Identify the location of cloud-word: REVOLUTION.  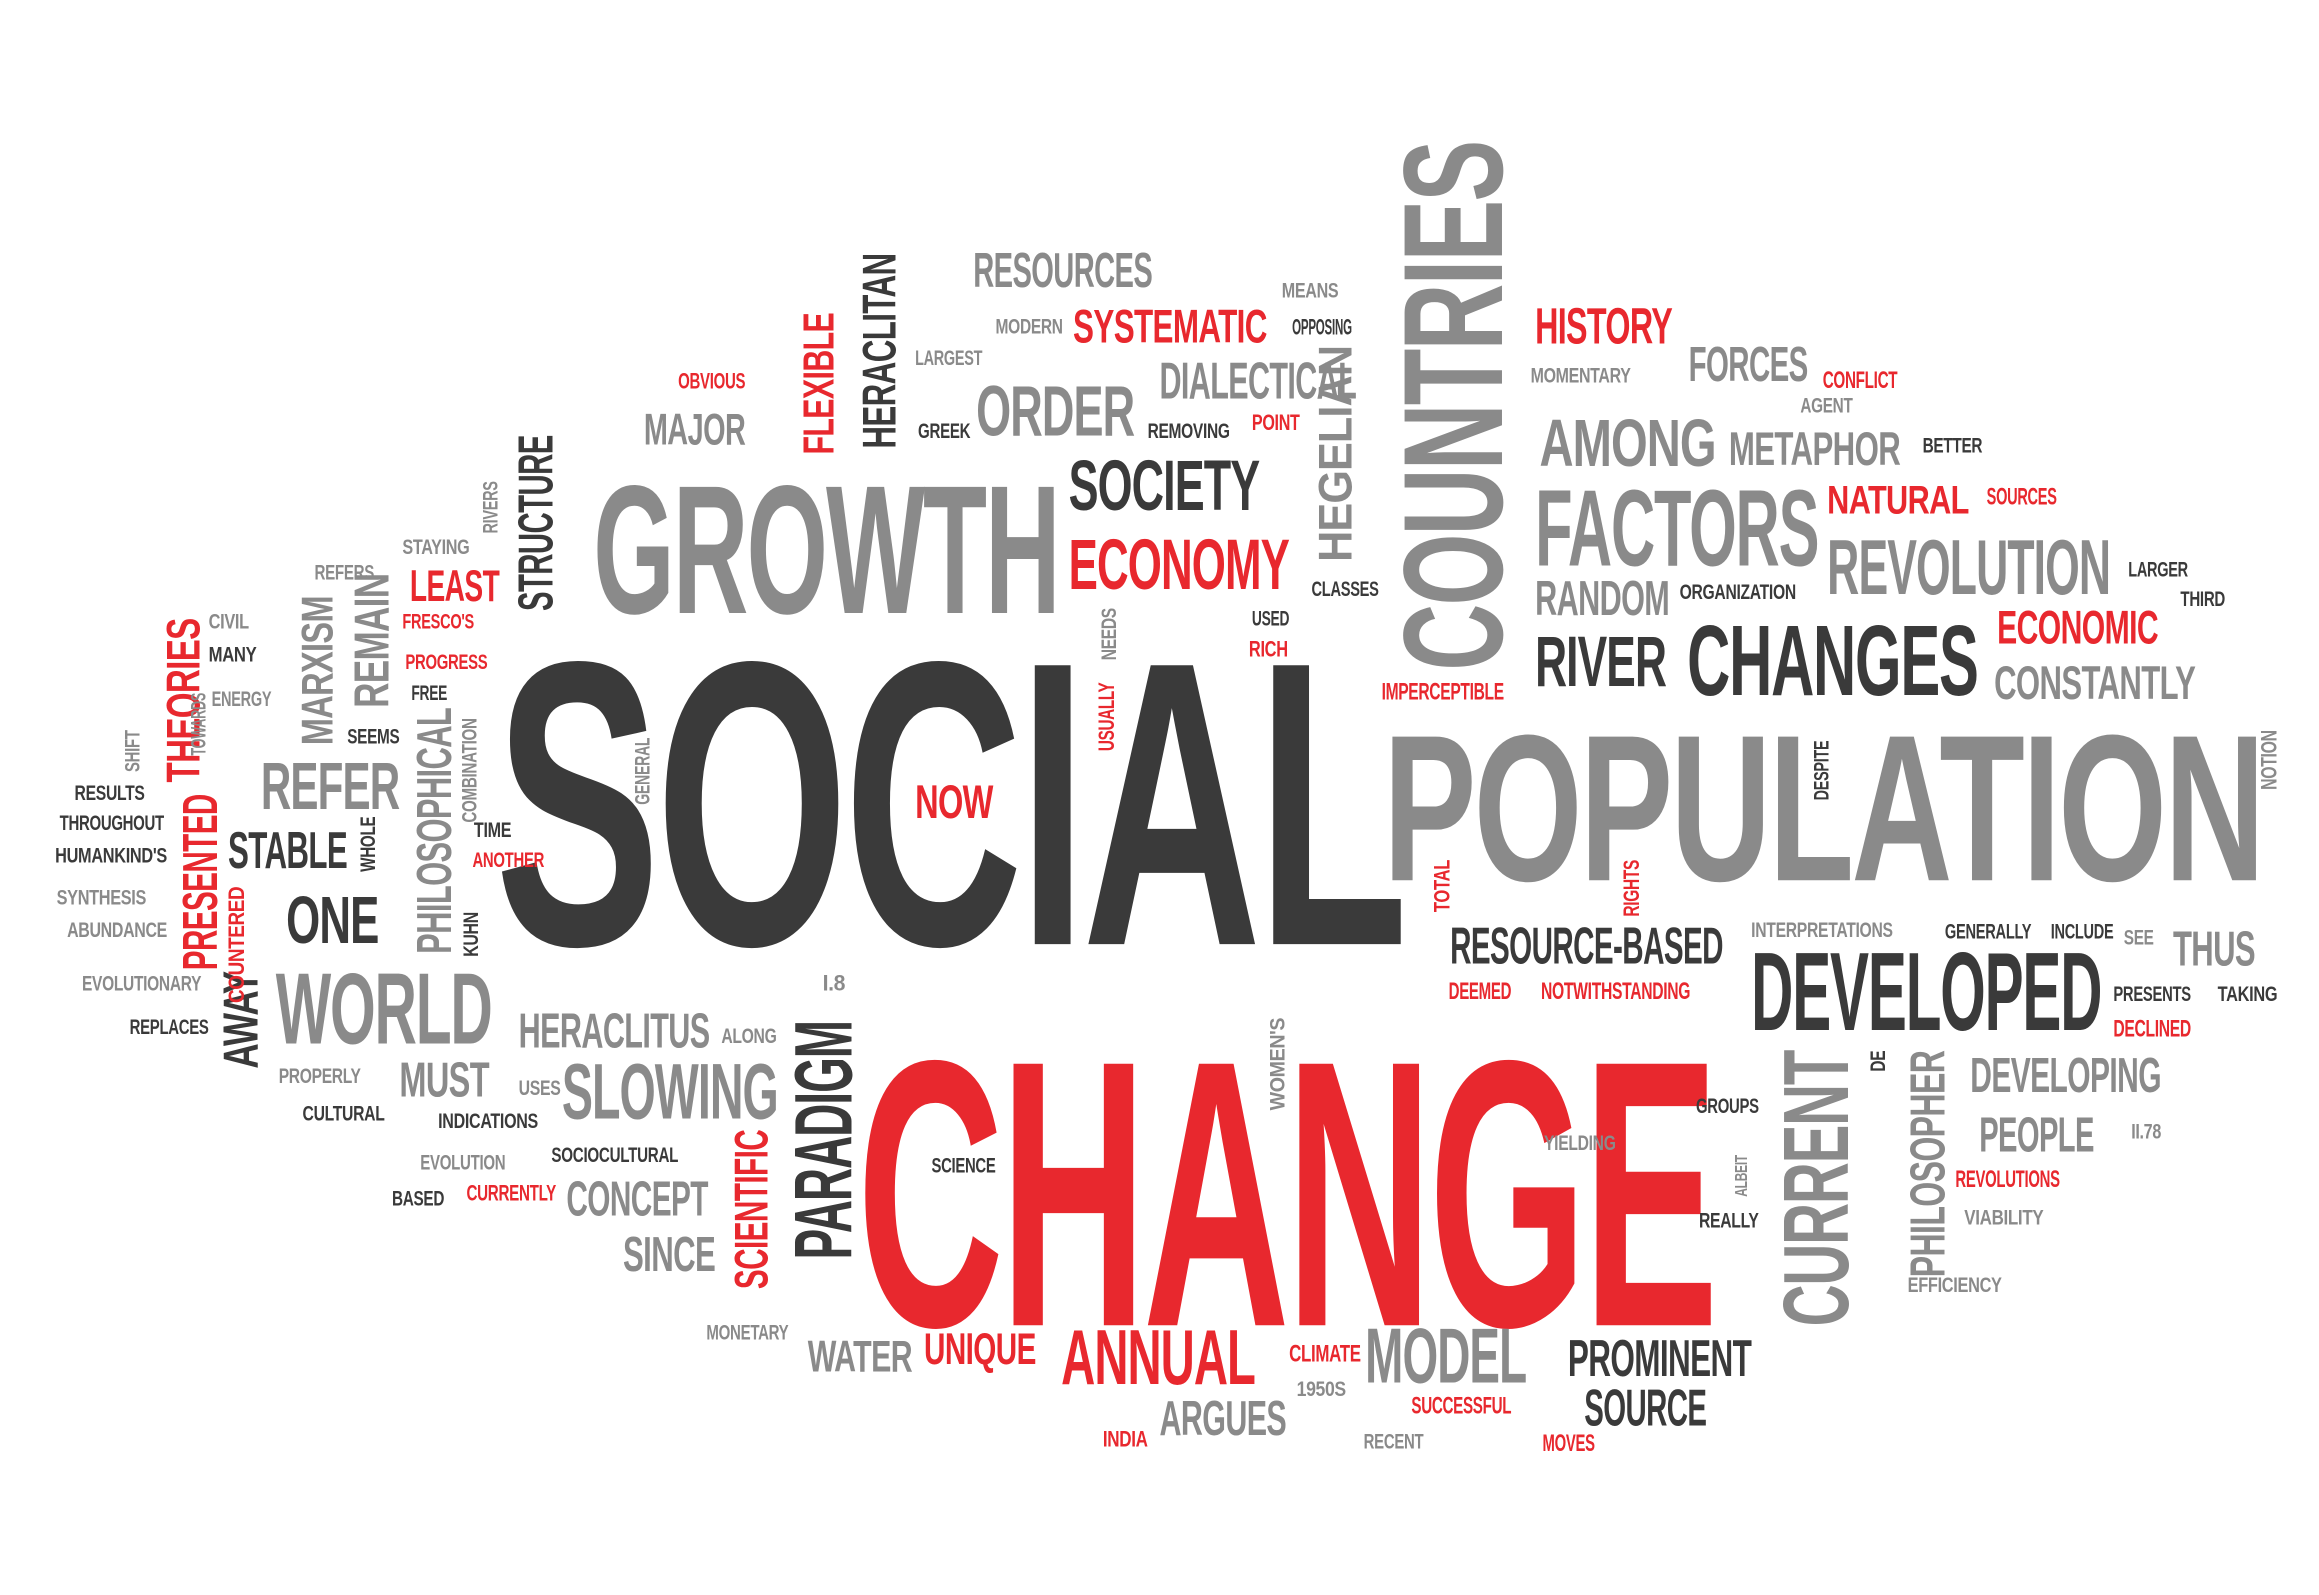
(1969, 568).